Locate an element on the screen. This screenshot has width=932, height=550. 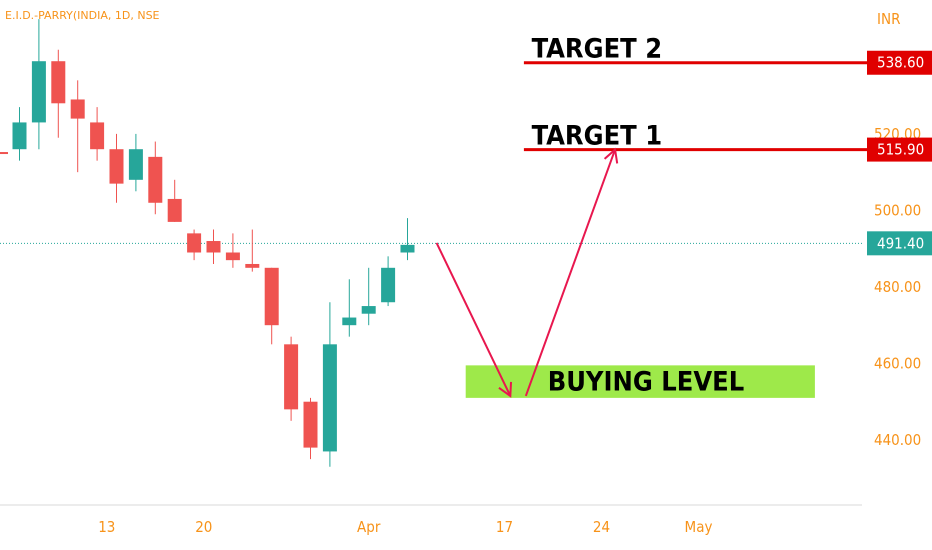
x-tick-label: Apr is located at coordinates (369, 527).